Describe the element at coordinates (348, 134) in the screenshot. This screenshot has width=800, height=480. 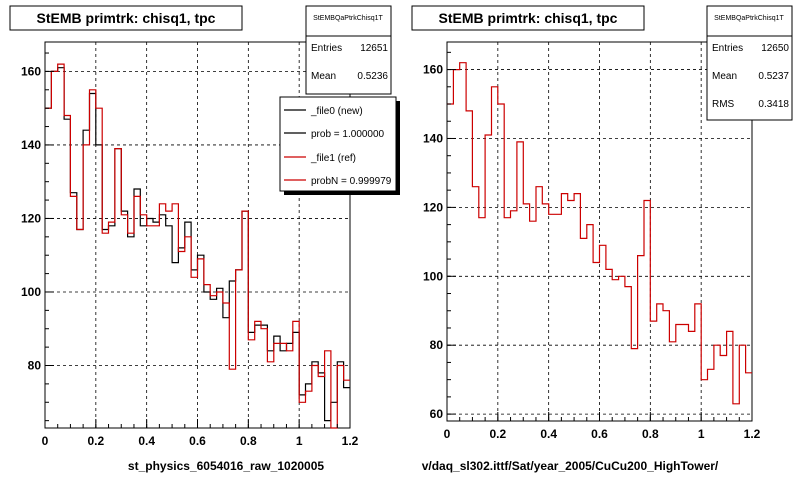
I see `left-legend-label-prob: prob = 1.000000` at that location.